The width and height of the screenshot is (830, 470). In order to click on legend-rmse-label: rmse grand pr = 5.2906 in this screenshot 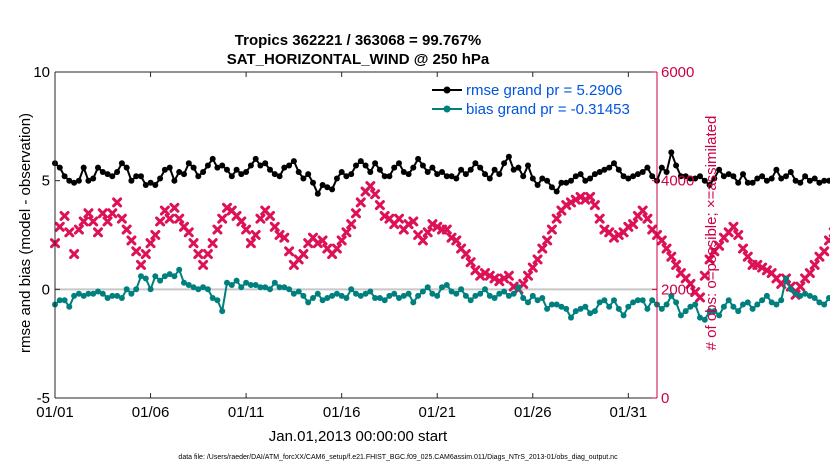, I will do `click(544, 90)`.